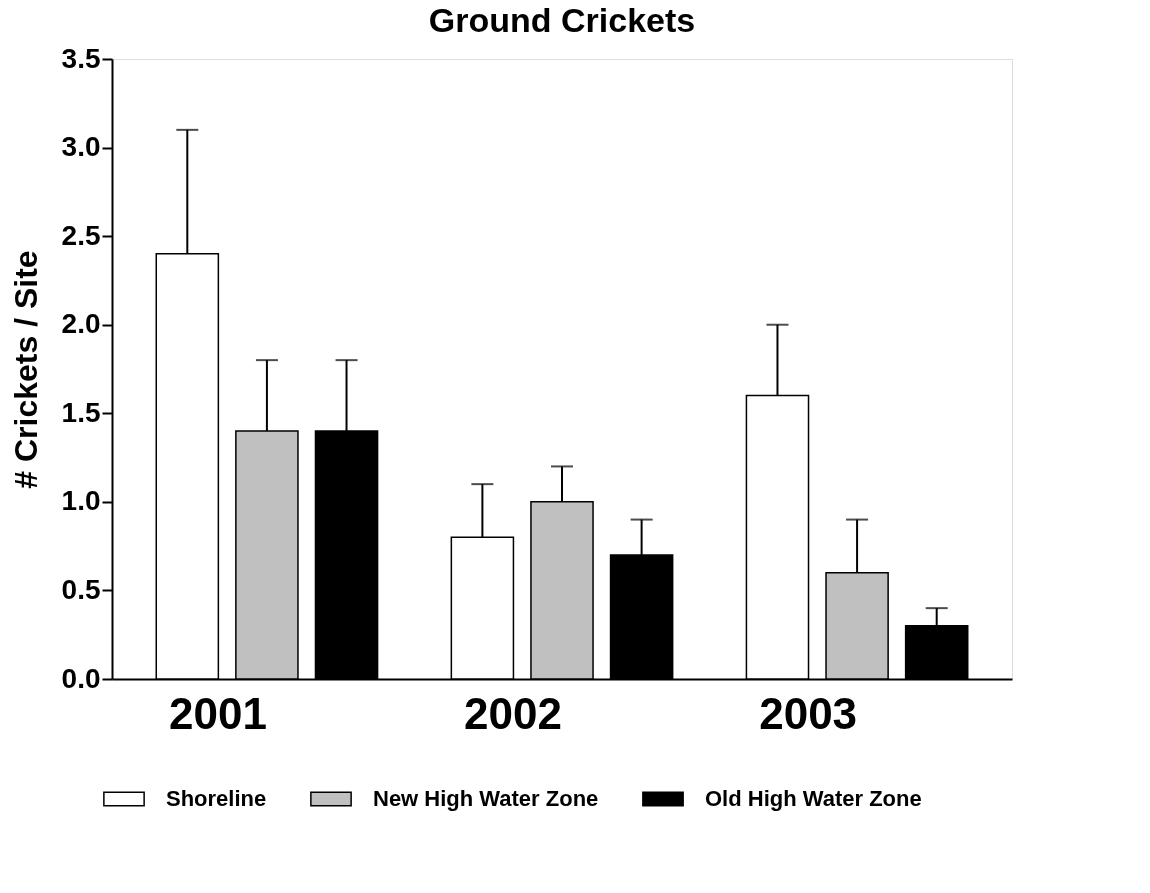  Describe the element at coordinates (218, 713) in the screenshot. I see `x-tick-label: 2001` at that location.